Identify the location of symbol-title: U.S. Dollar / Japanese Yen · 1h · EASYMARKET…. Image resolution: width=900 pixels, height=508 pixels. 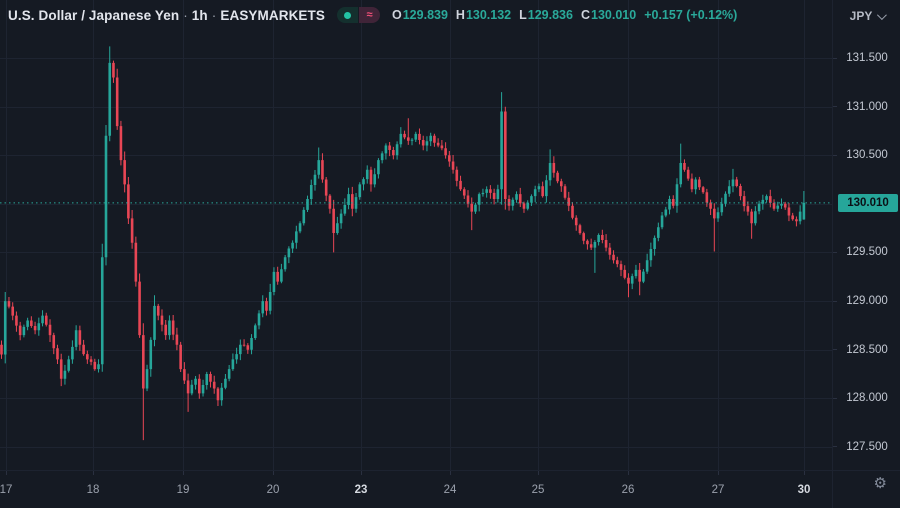
(166, 15).